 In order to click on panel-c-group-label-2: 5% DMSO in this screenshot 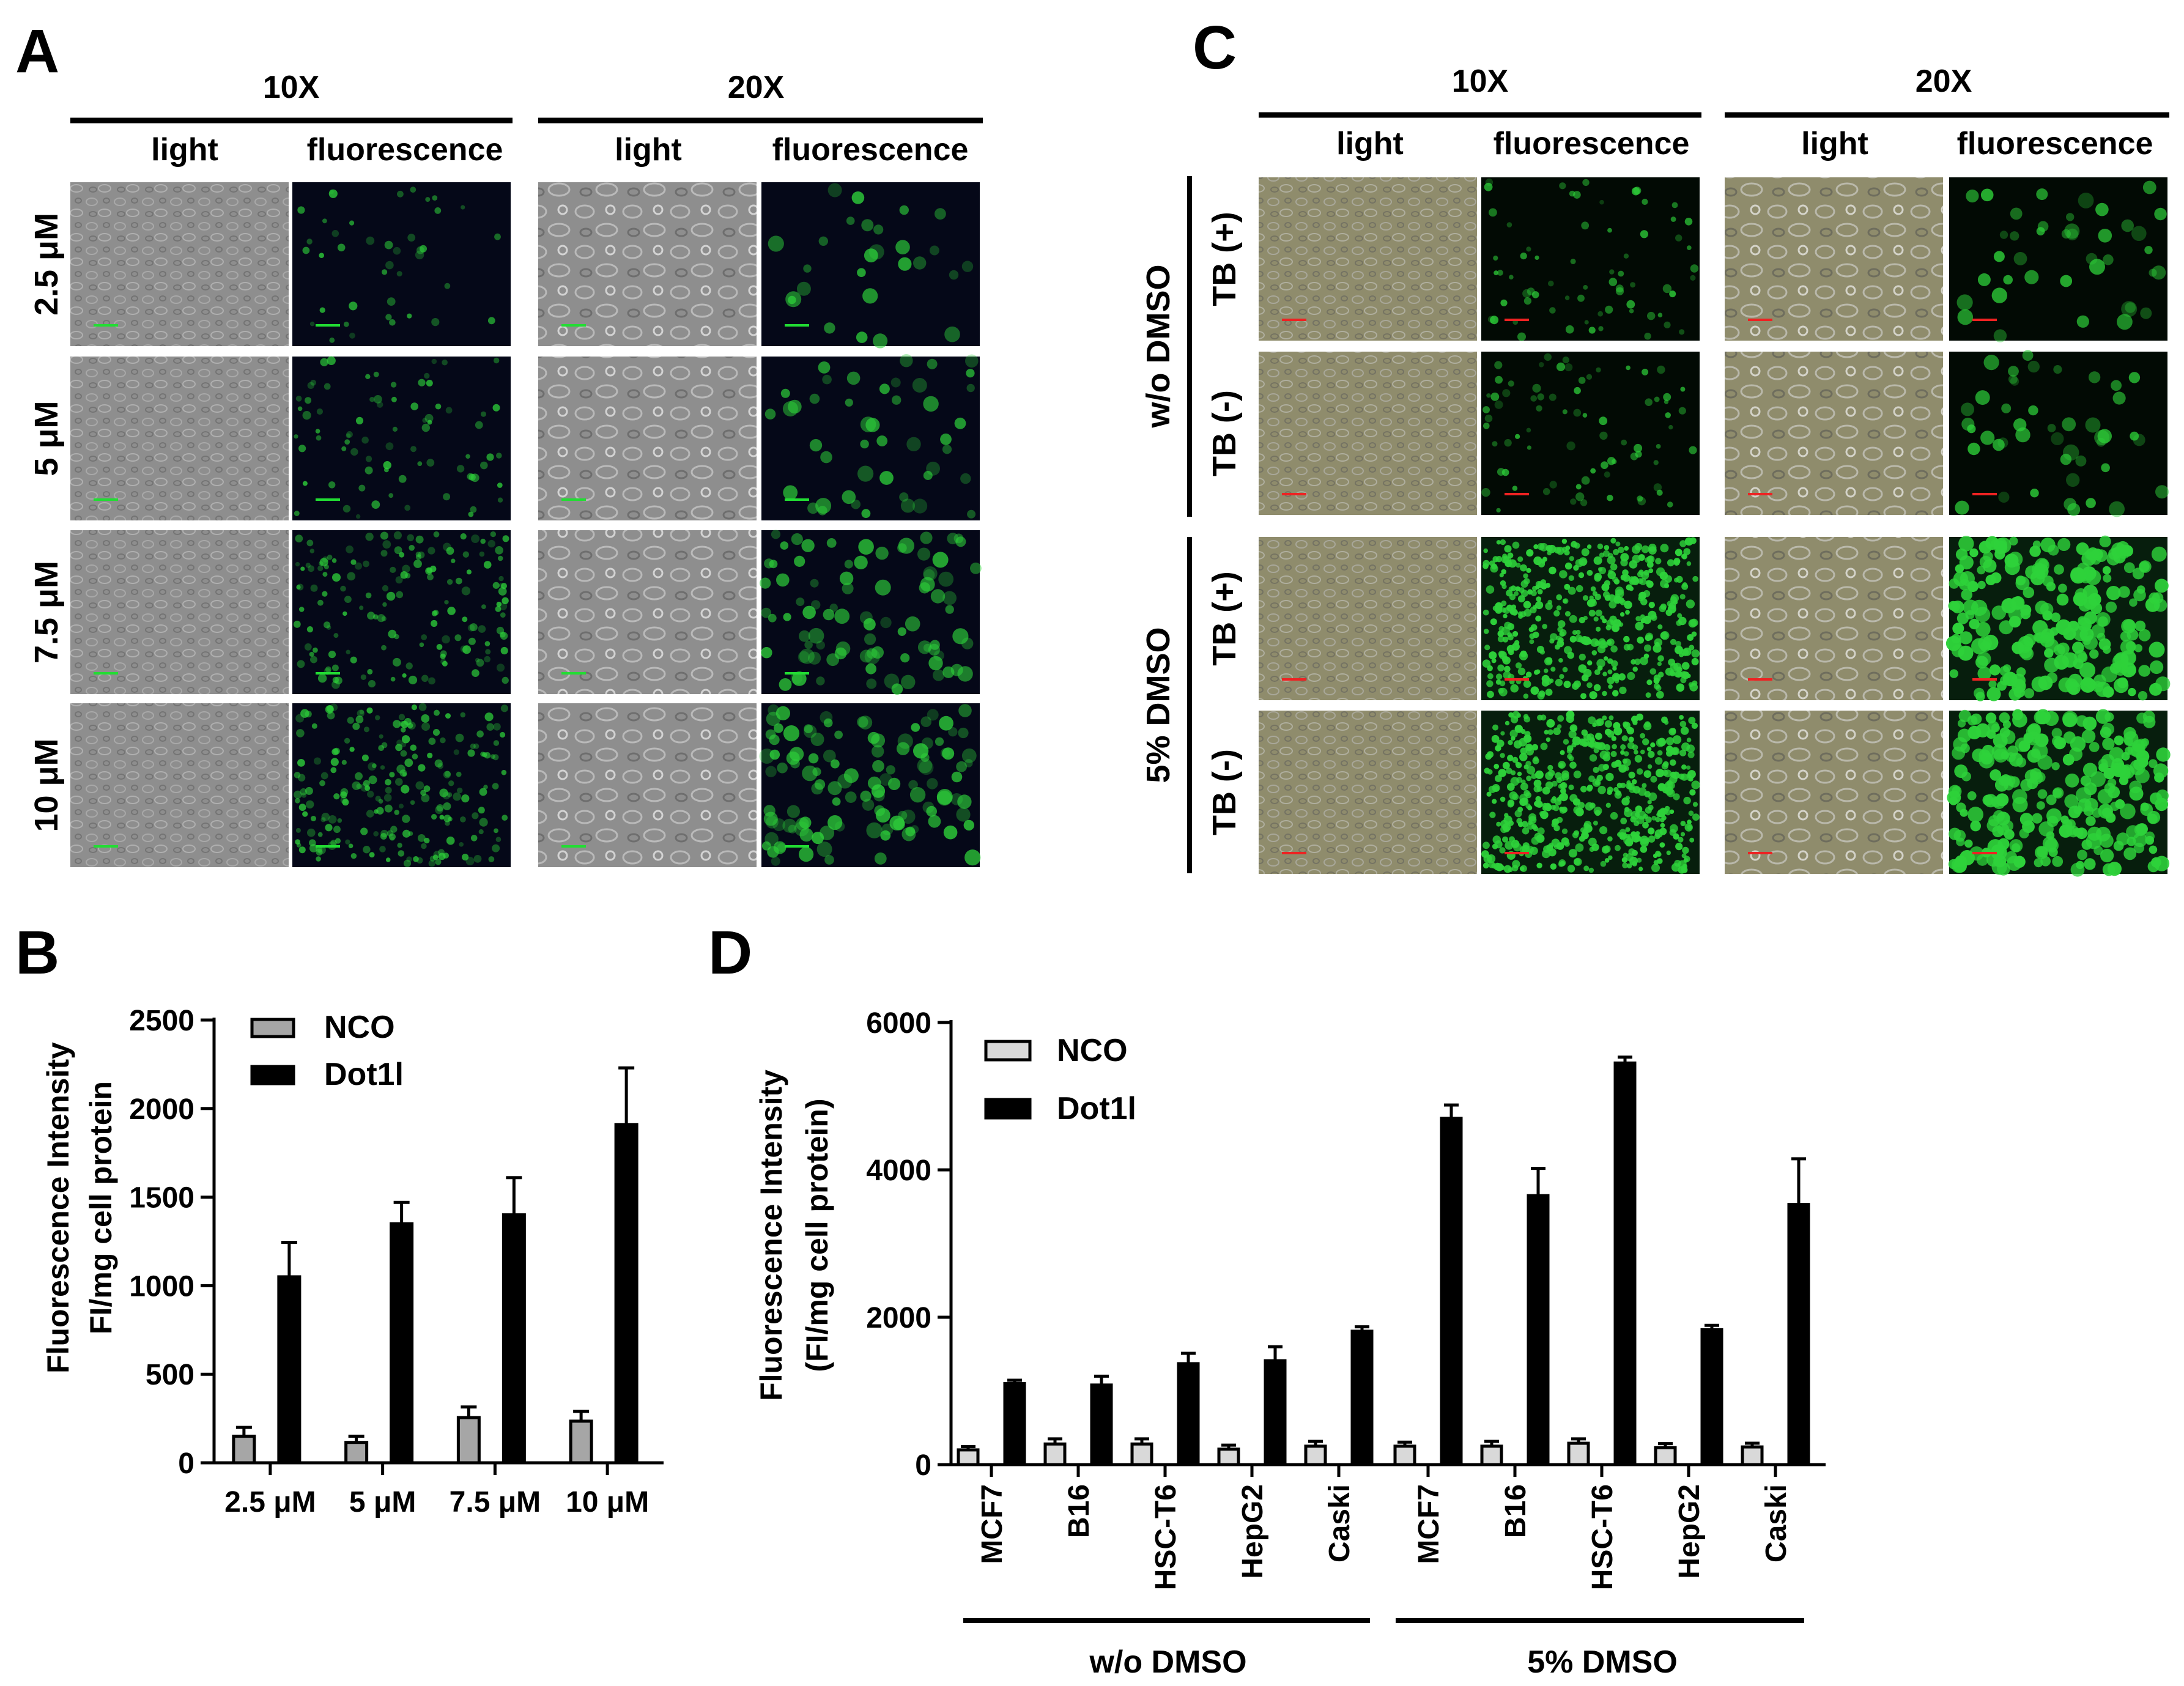, I will do `click(1158, 705)`.